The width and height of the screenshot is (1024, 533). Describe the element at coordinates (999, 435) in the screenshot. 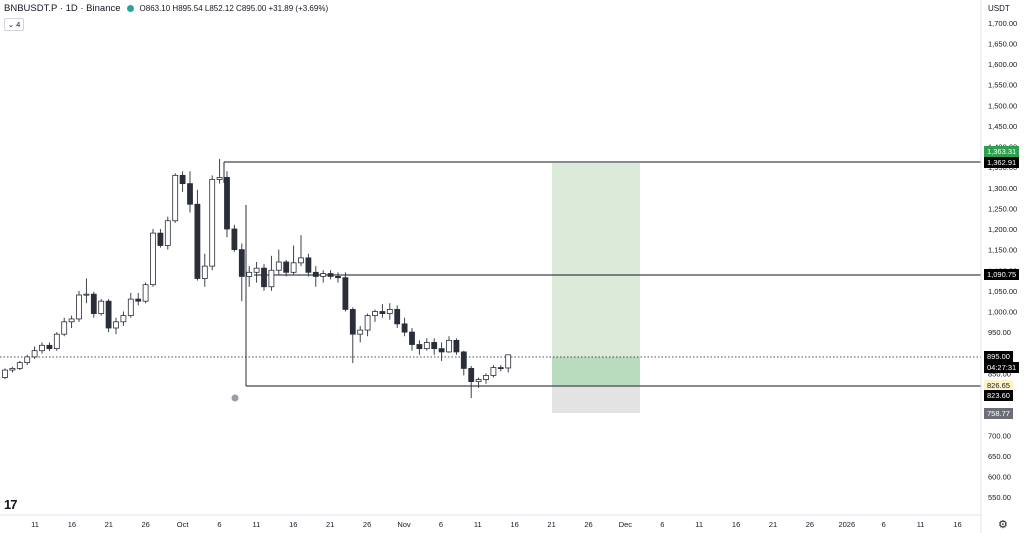

I see `price-tick-label: 700.00` at that location.